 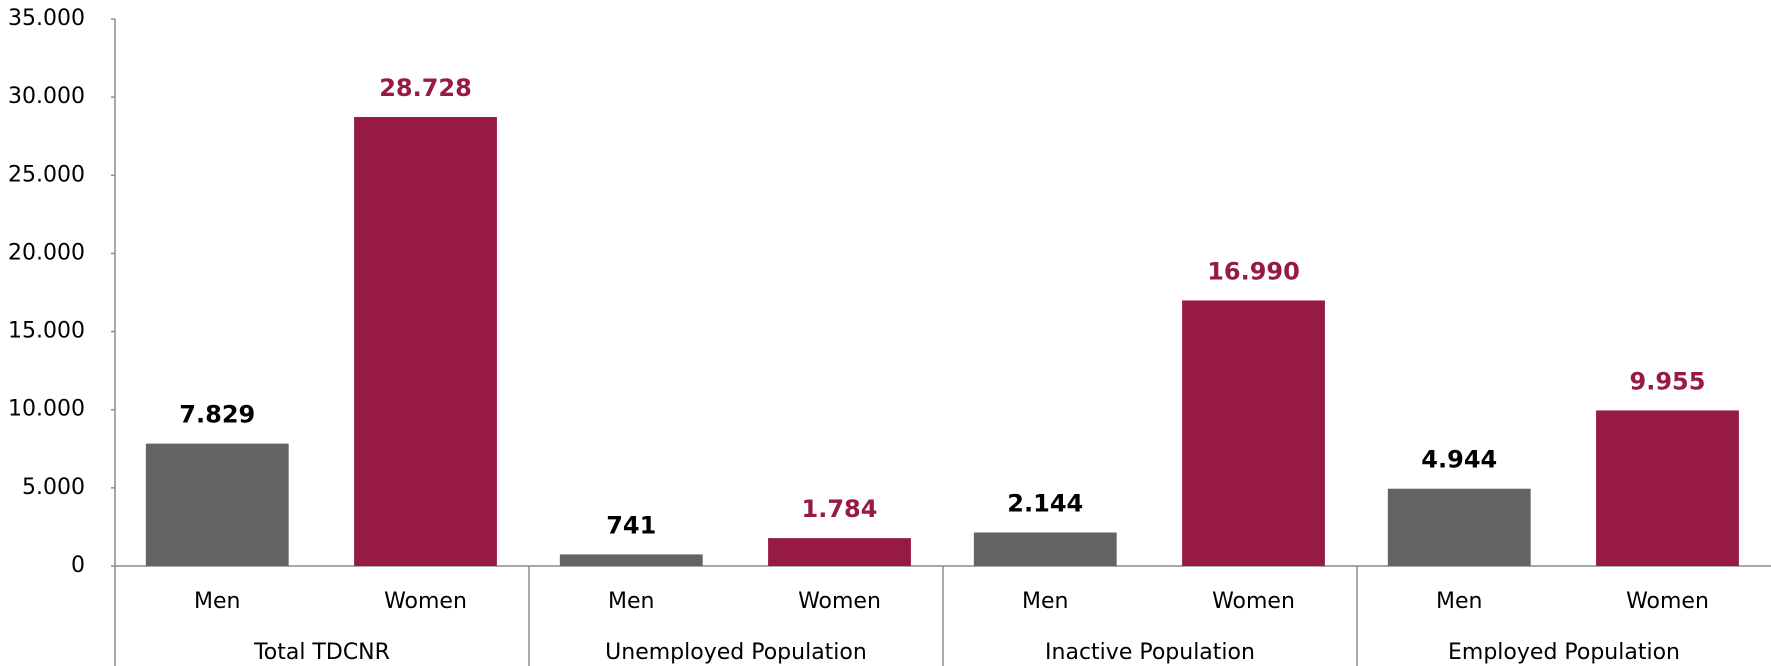 I want to click on y-tick-label: 0, so click(x=78, y=565).